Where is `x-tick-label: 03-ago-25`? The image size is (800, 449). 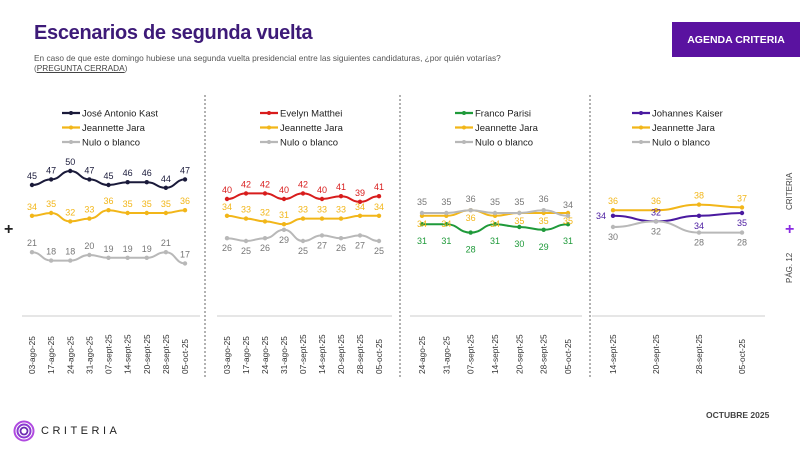 x-tick-label: 03-ago-25 is located at coordinates (227, 355).